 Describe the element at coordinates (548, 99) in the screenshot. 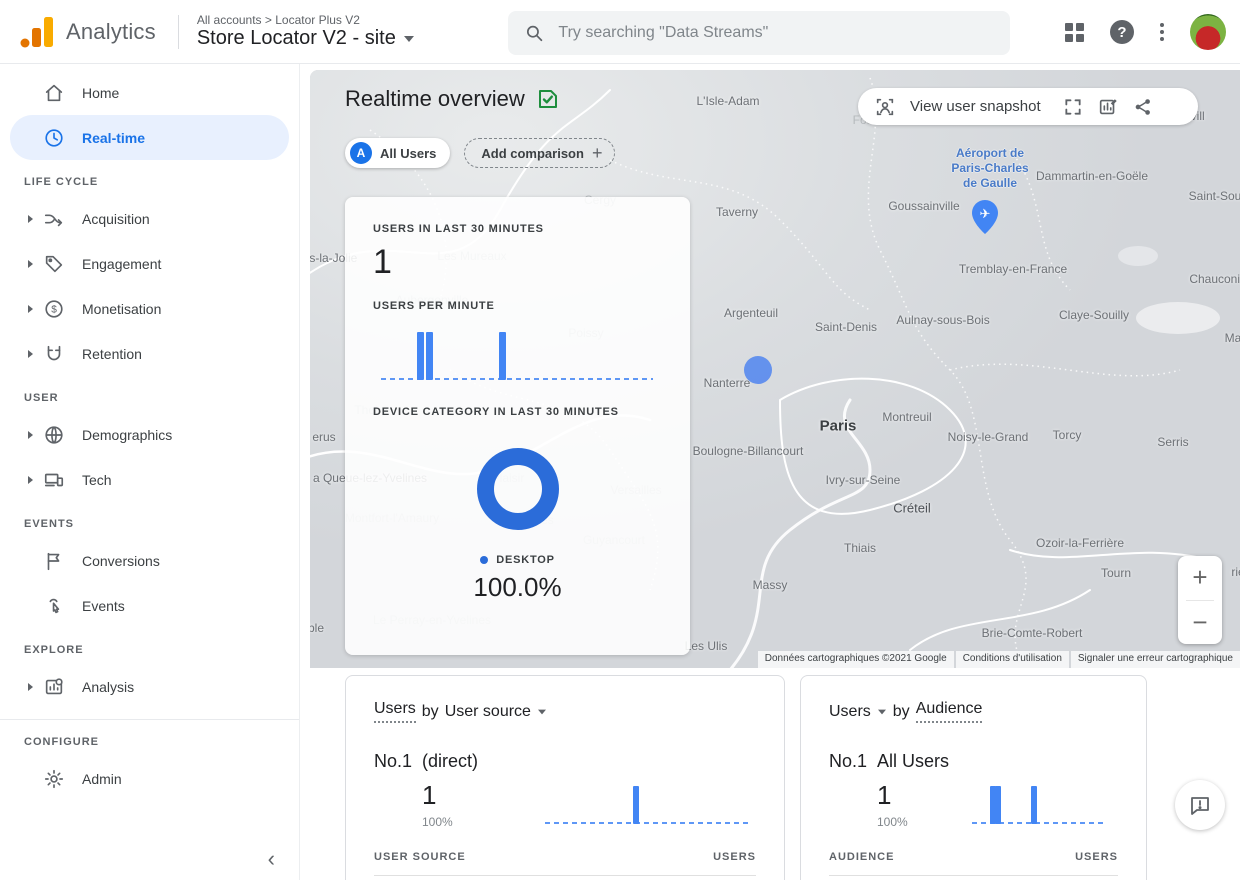

I see `data-quality-check-icon` at that location.